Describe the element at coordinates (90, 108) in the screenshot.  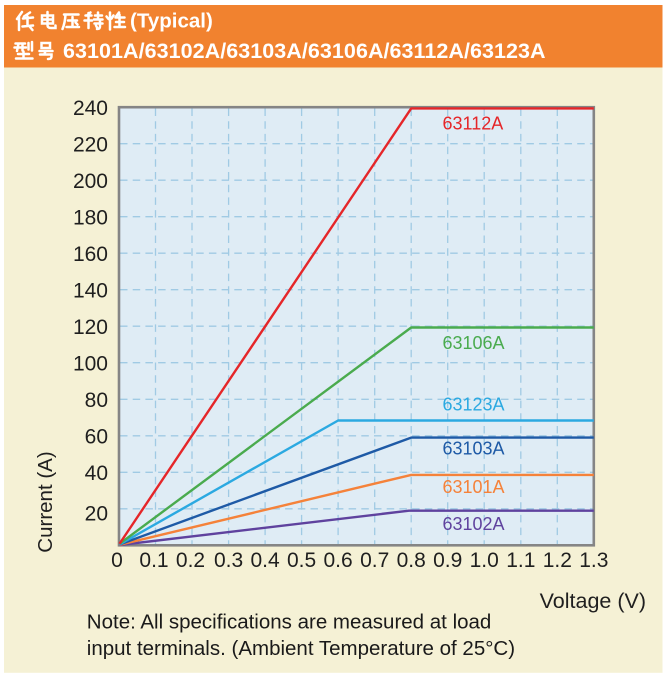
I see `svg-text: 240` at that location.